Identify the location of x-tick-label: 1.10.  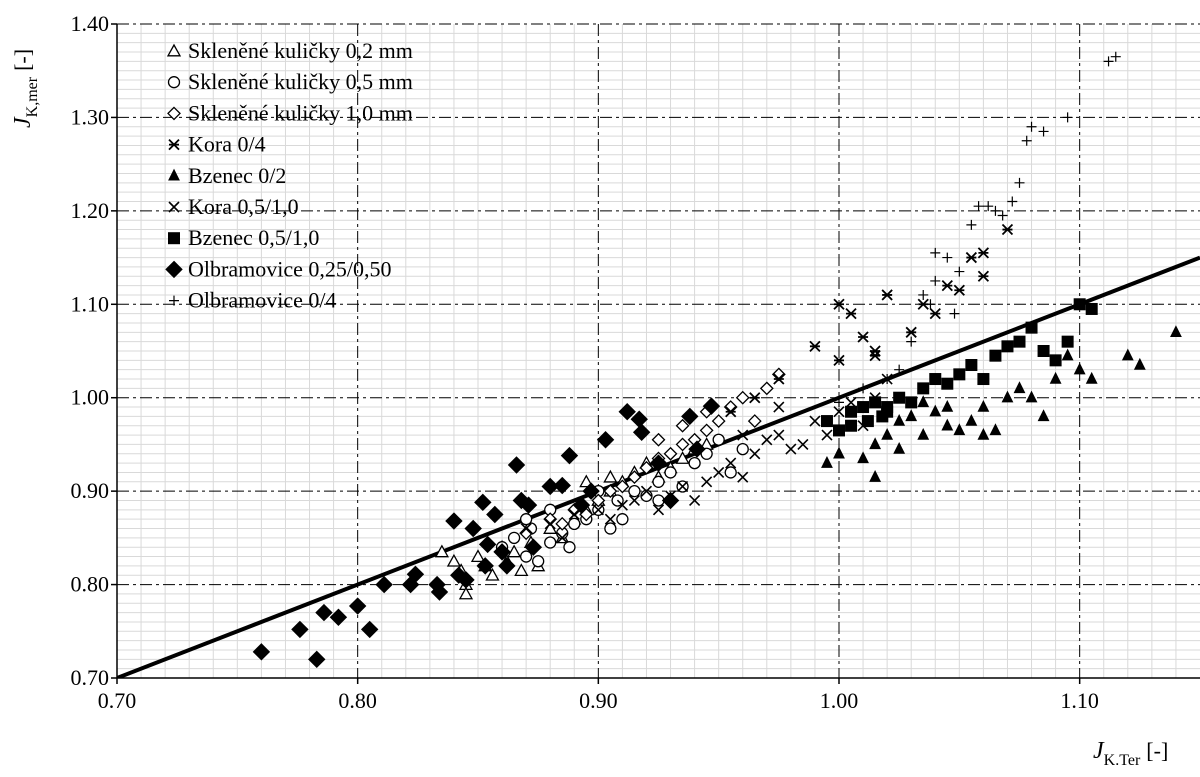
(1079, 700).